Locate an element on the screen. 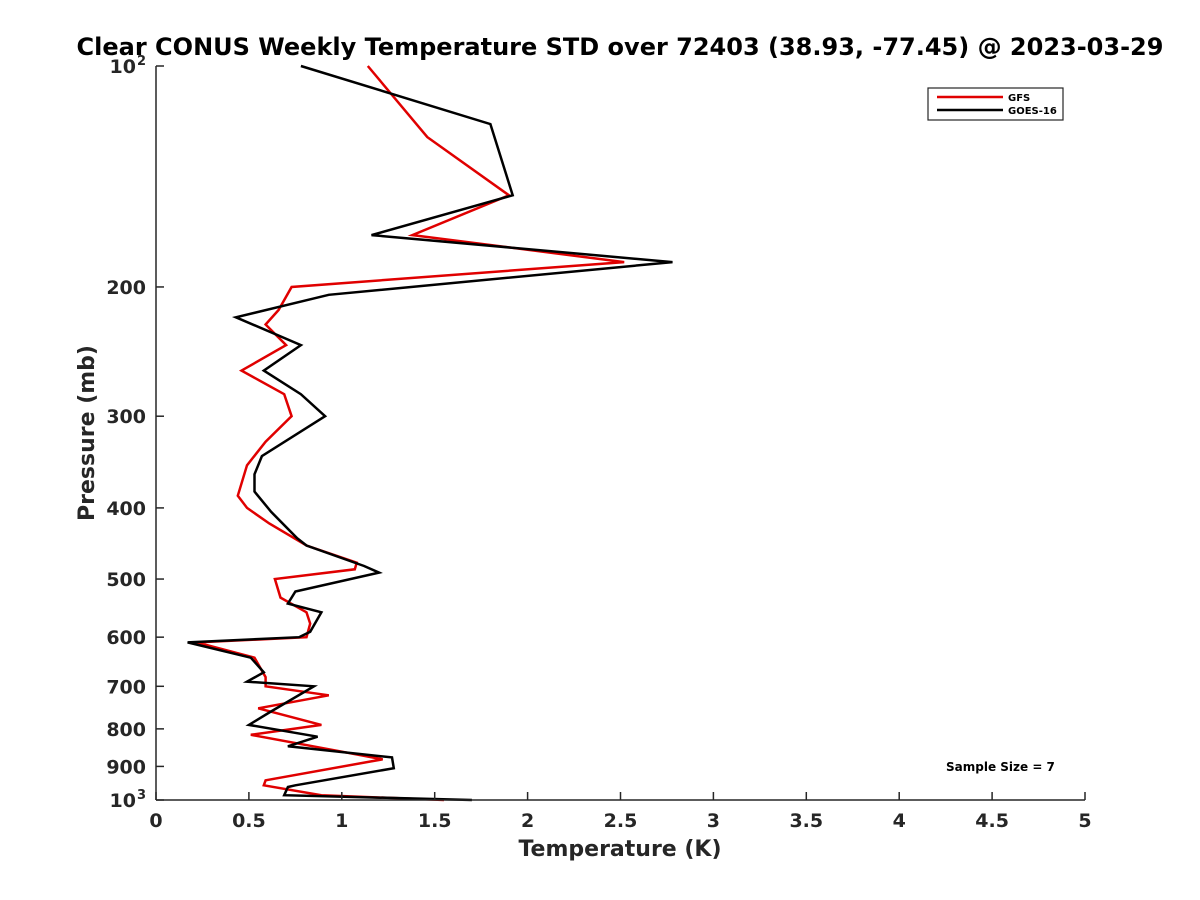 The width and height of the screenshot is (1200, 900). x-tick-label: 3 is located at coordinates (713, 821).